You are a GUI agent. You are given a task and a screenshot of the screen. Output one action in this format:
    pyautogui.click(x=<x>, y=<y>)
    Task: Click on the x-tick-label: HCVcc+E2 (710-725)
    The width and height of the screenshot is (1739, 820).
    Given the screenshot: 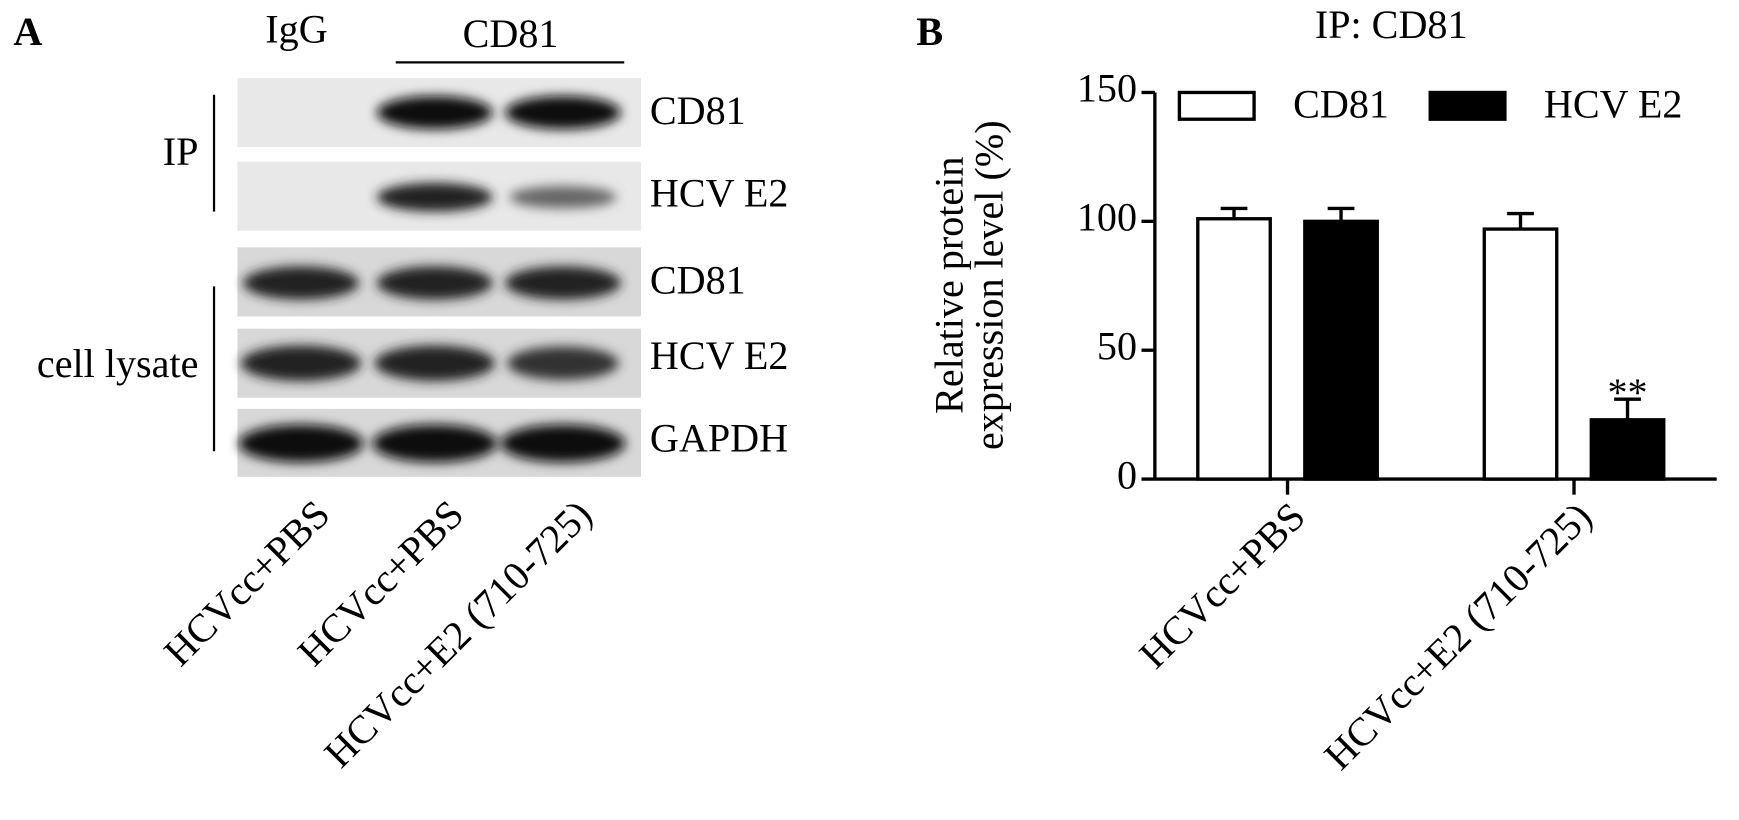 What is the action you would take?
    pyautogui.click(x=1457, y=636)
    